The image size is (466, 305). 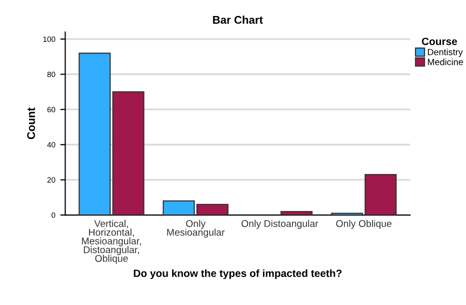 I want to click on x-tick-label: Only Oblique, so click(x=364, y=224).